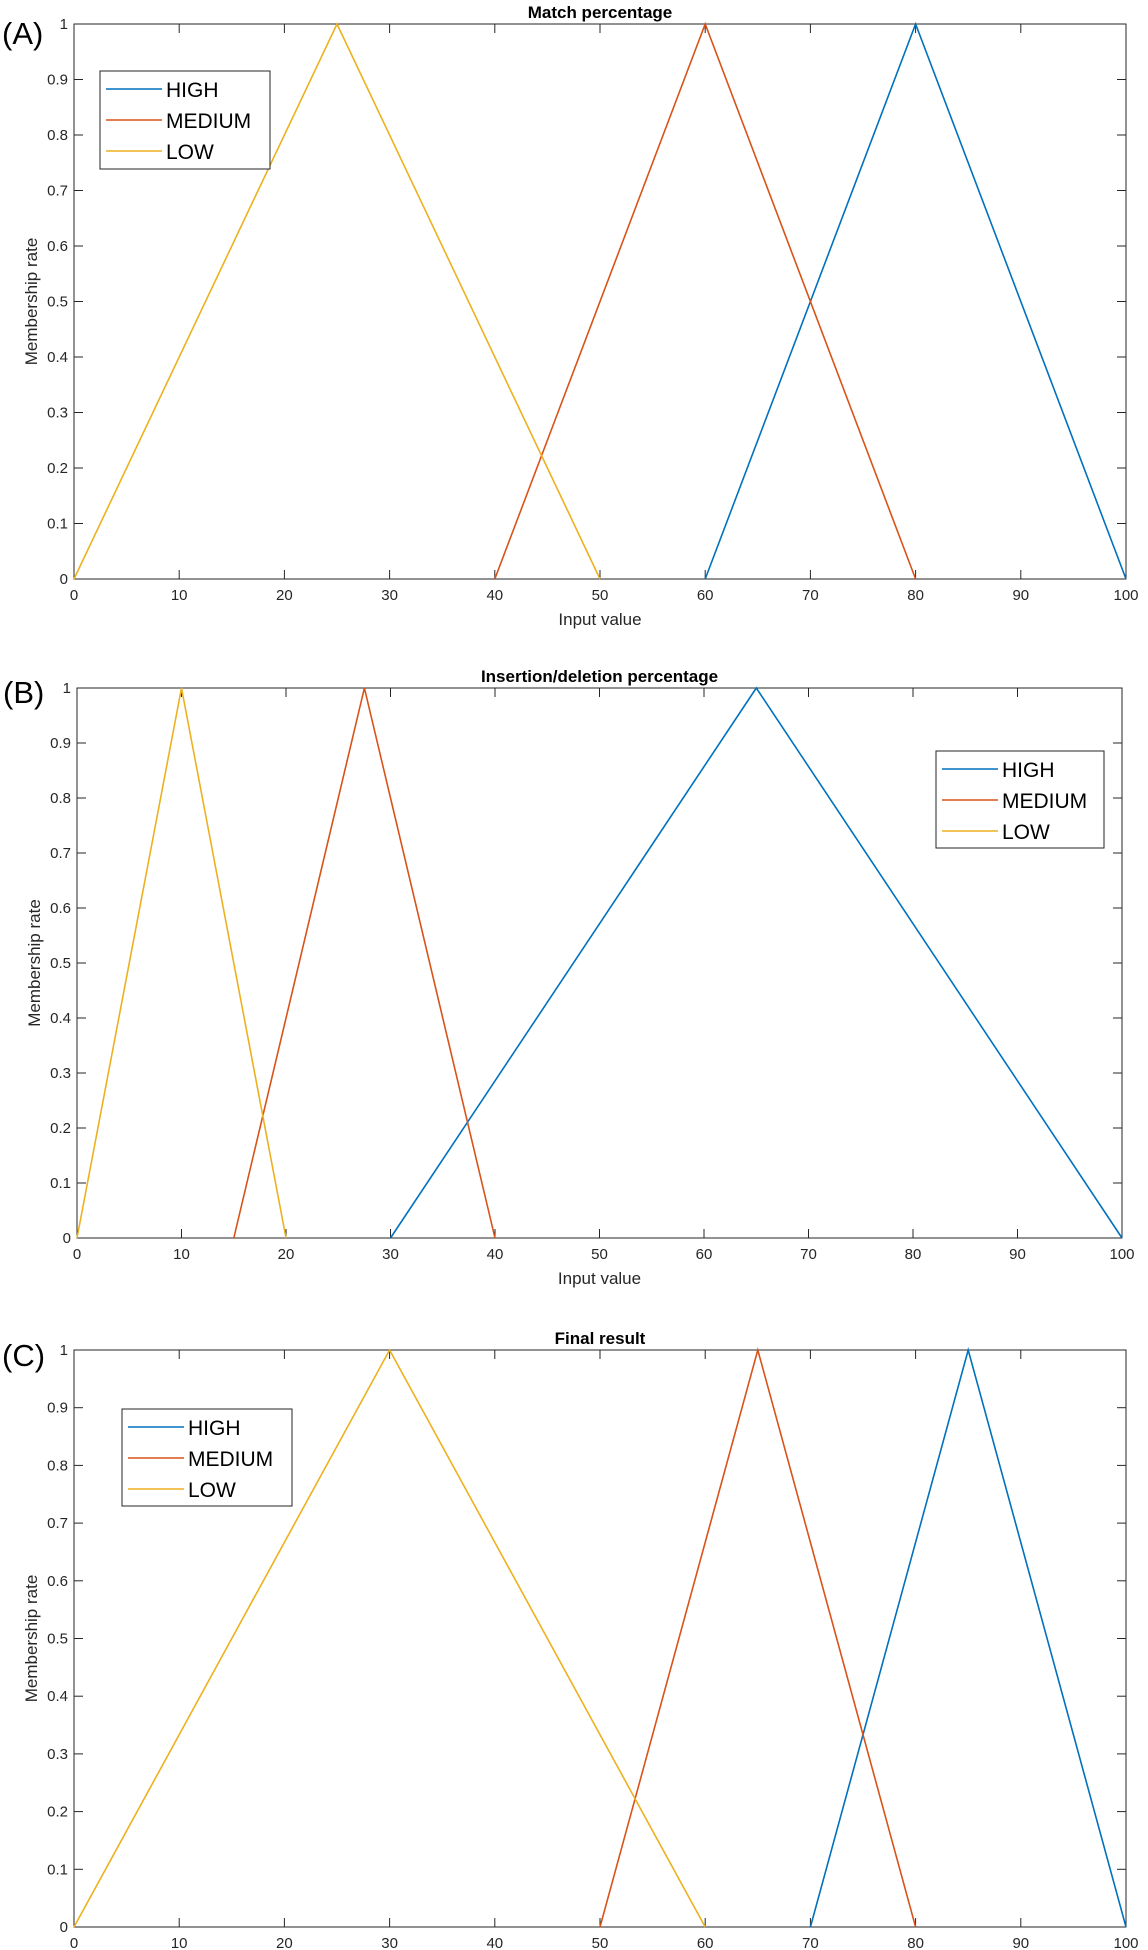  I want to click on panel-label: (B), so click(23, 692).